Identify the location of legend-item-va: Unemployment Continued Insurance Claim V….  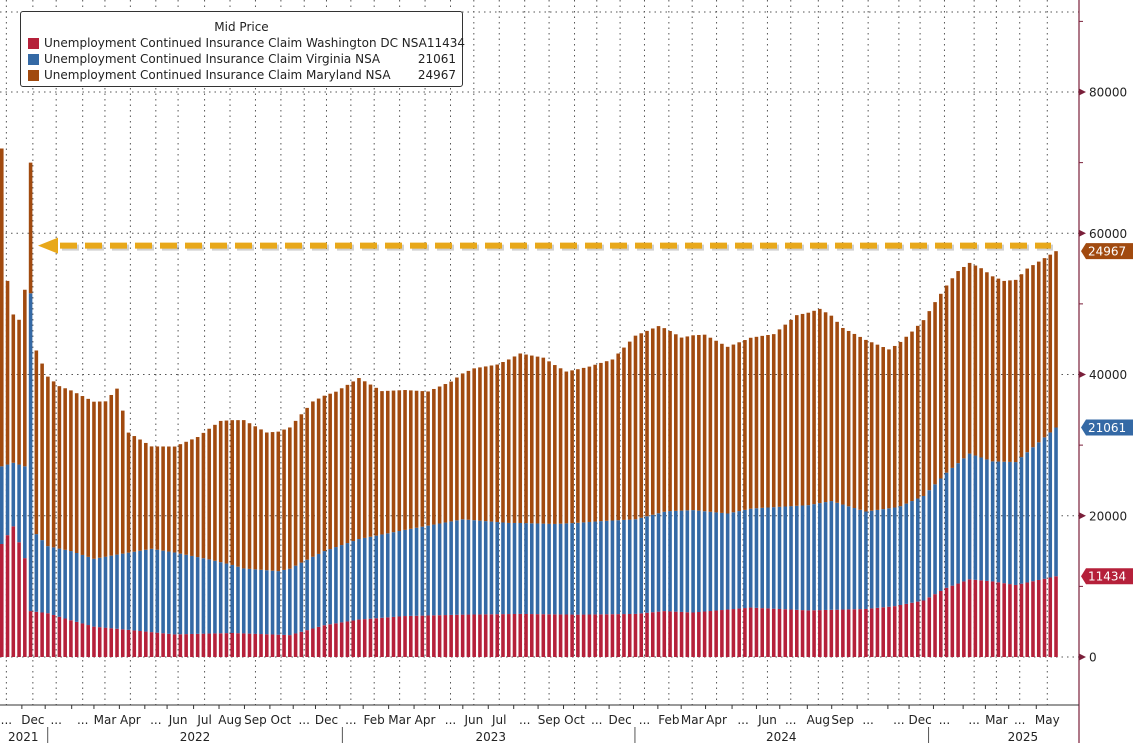
(241, 59).